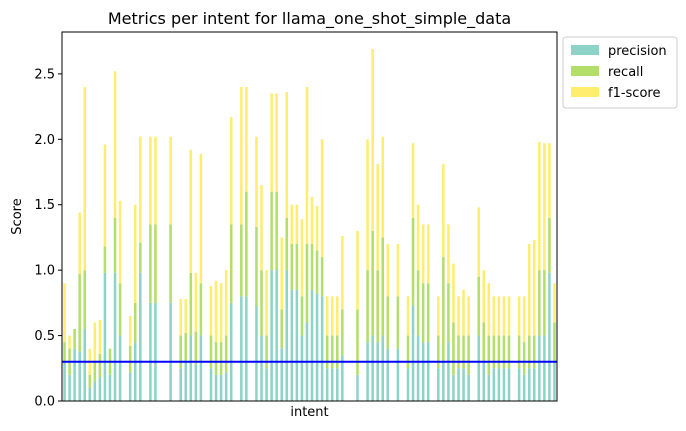  I want to click on x-axis-title: intent, so click(309, 412).